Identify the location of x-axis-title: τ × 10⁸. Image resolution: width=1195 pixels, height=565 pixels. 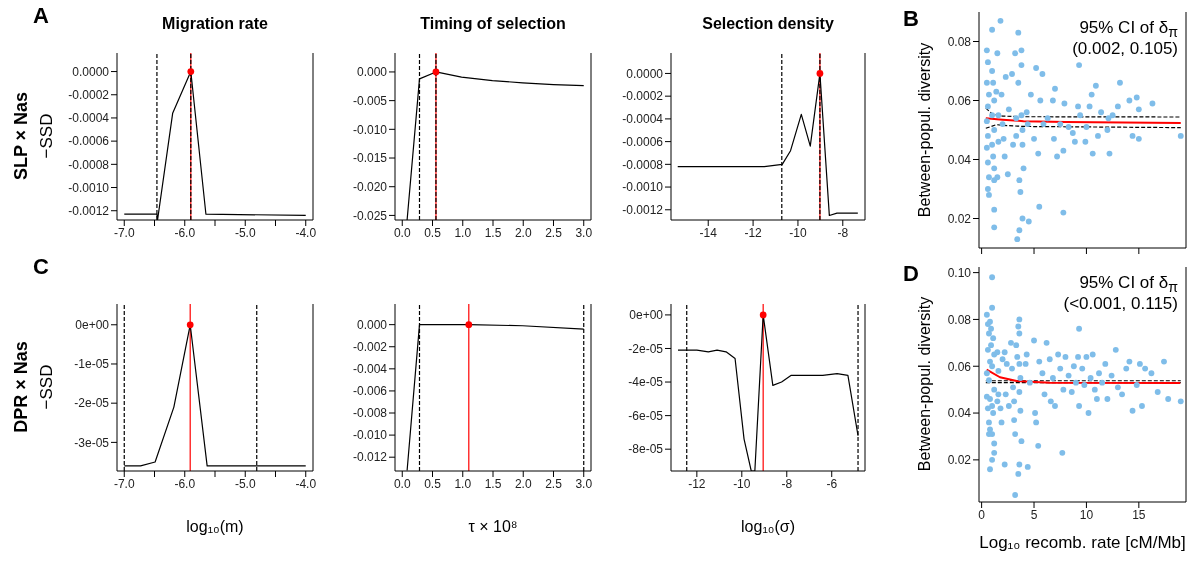
(493, 527).